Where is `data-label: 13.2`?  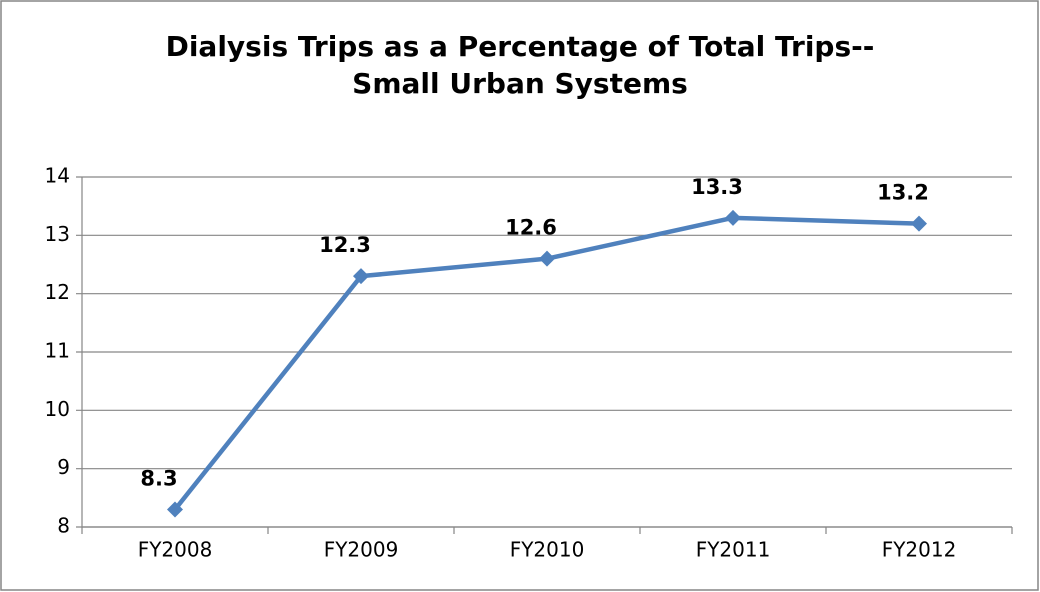
data-label: 13.2 is located at coordinates (903, 193).